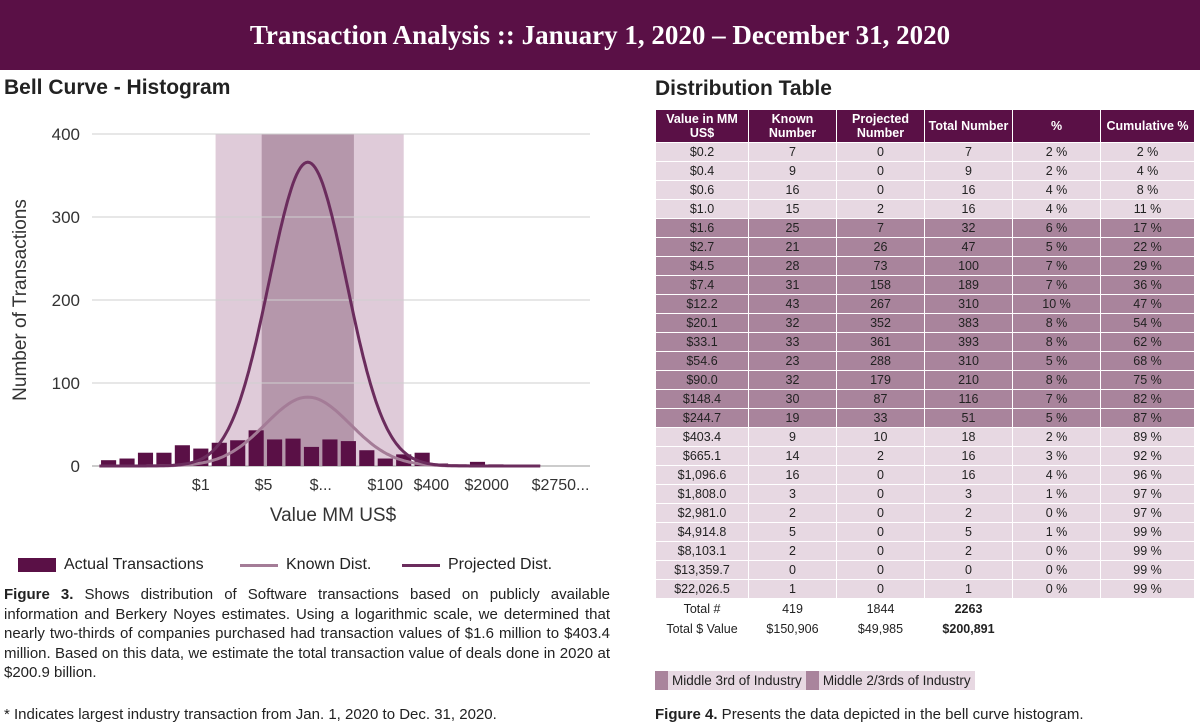  Describe the element at coordinates (1147, 190) in the screenshot. I see `cell-cumulative: 8 %` at that location.